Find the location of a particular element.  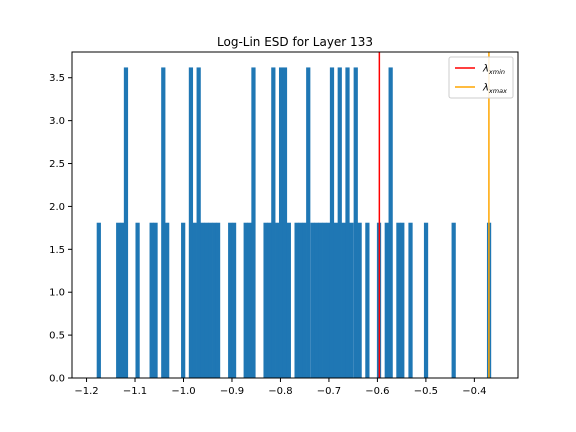

x-tick-label: −0.9 is located at coordinates (232, 391).